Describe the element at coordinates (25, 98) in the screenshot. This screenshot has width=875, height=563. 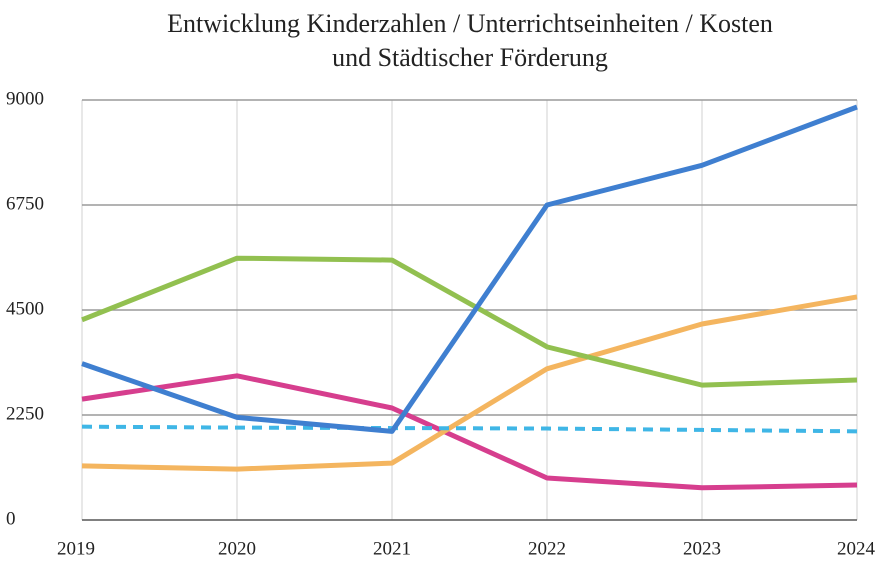
I see `y-tick-label: 9000` at that location.